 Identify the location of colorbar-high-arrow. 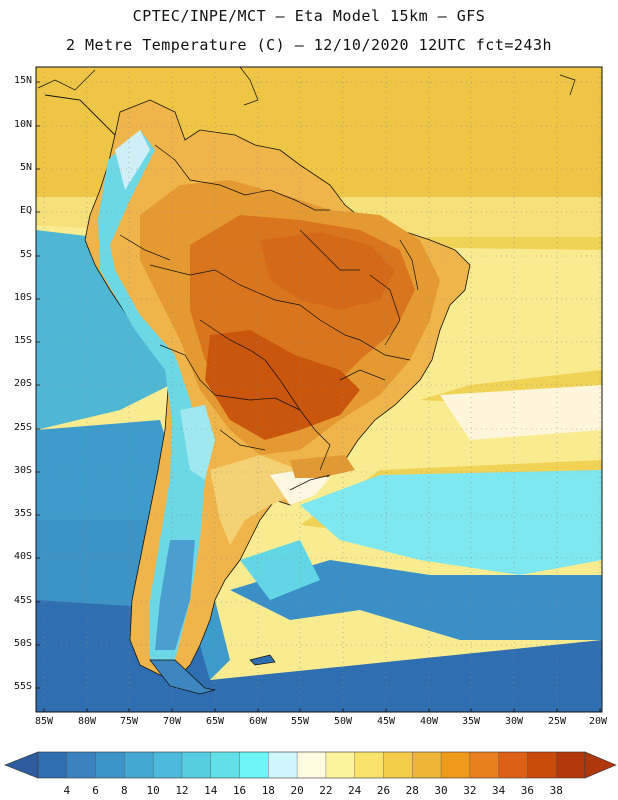
(600, 765).